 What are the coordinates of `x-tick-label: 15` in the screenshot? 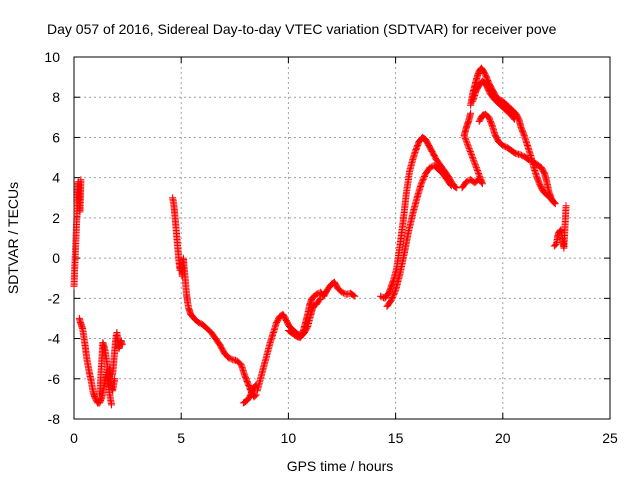 It's located at (396, 438).